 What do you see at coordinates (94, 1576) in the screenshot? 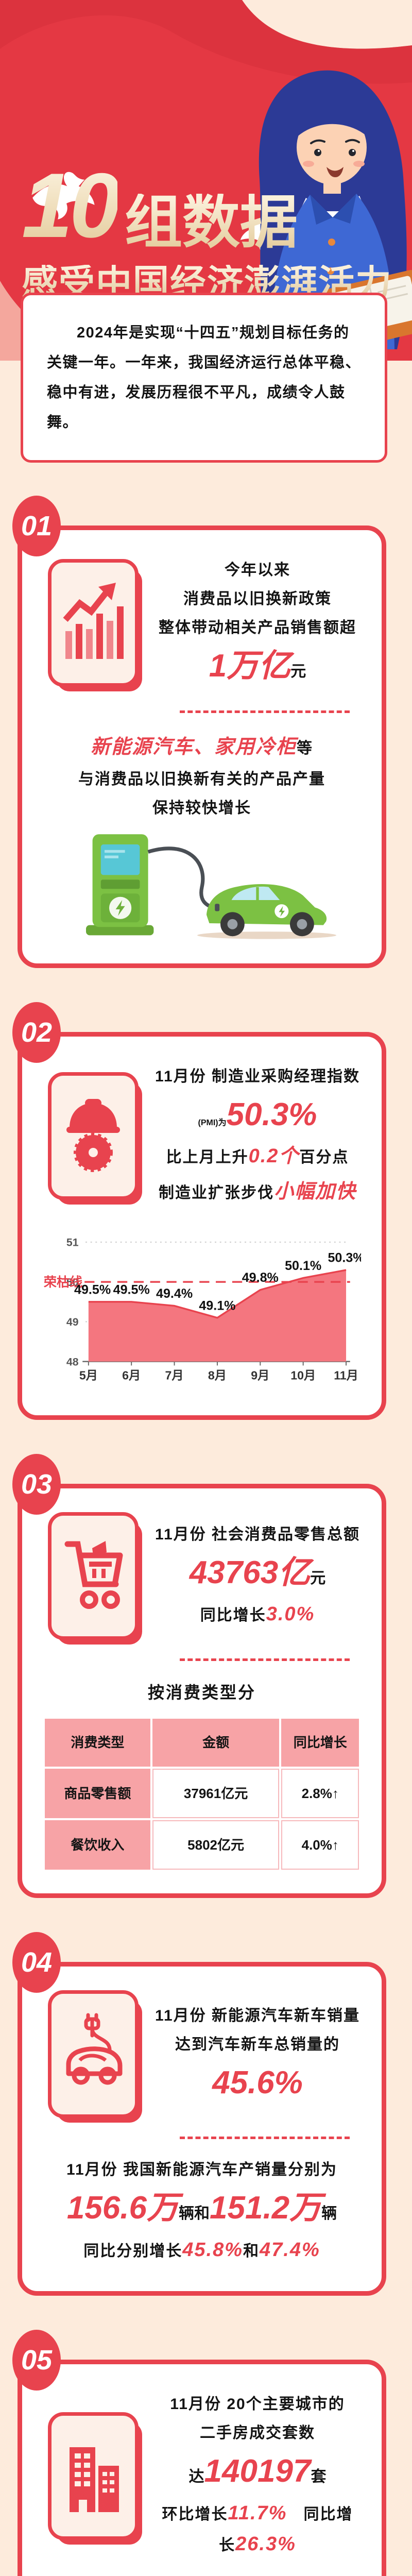
I see `shopping-cart-icon` at bounding box center [94, 1576].